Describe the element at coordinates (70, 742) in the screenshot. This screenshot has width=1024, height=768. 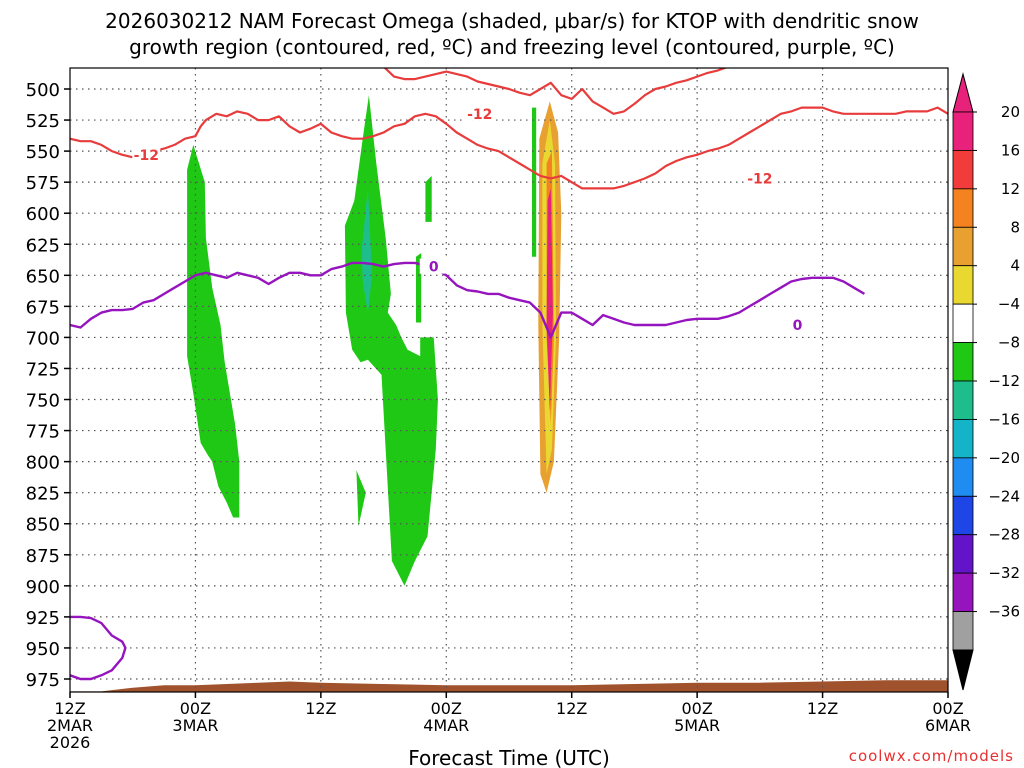
I see `x-tick-label-0-2: 2026` at that location.